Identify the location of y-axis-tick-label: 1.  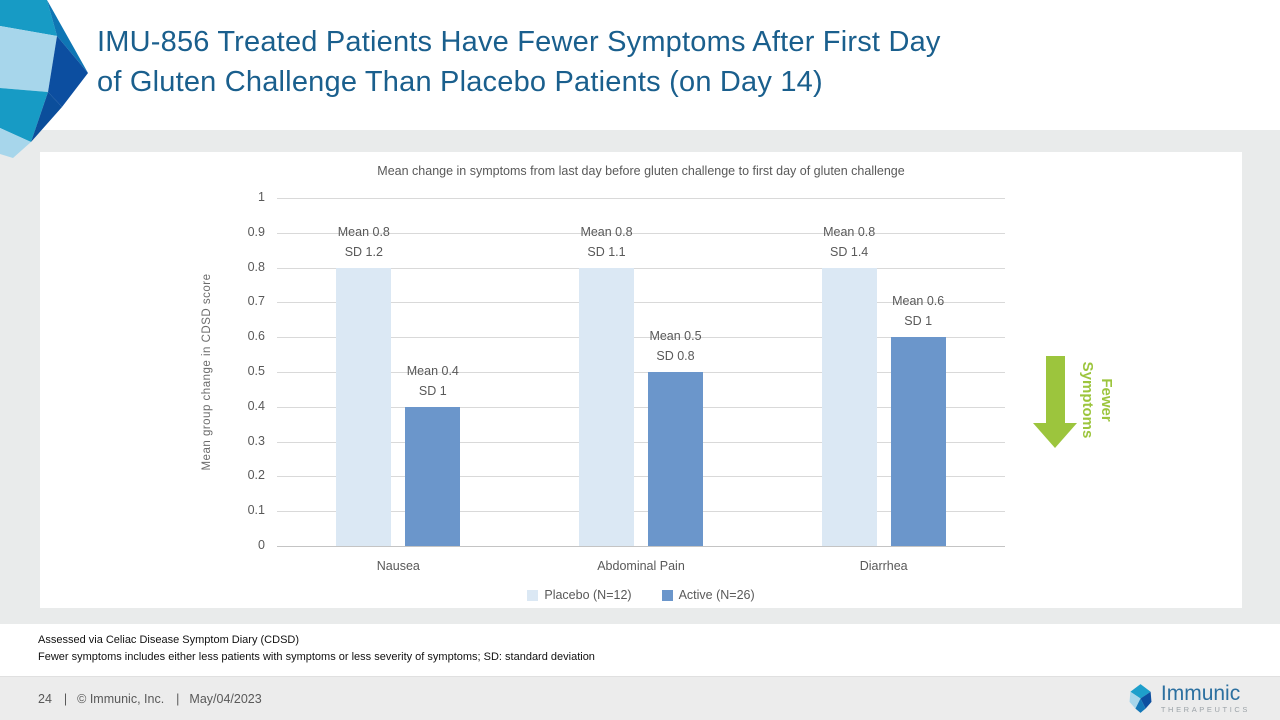
(261, 197).